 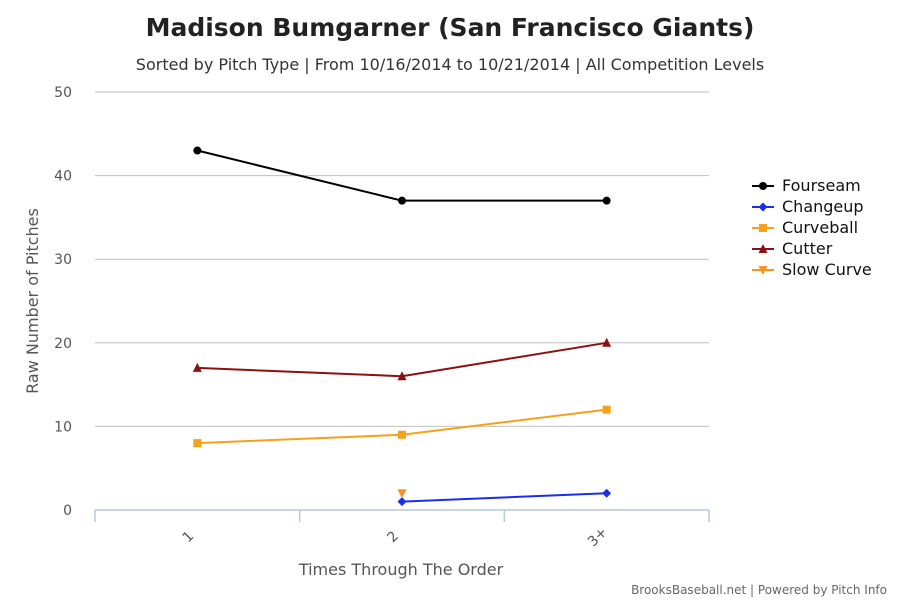 I want to click on x-axis-title: Times Through The Order, so click(x=401, y=569).